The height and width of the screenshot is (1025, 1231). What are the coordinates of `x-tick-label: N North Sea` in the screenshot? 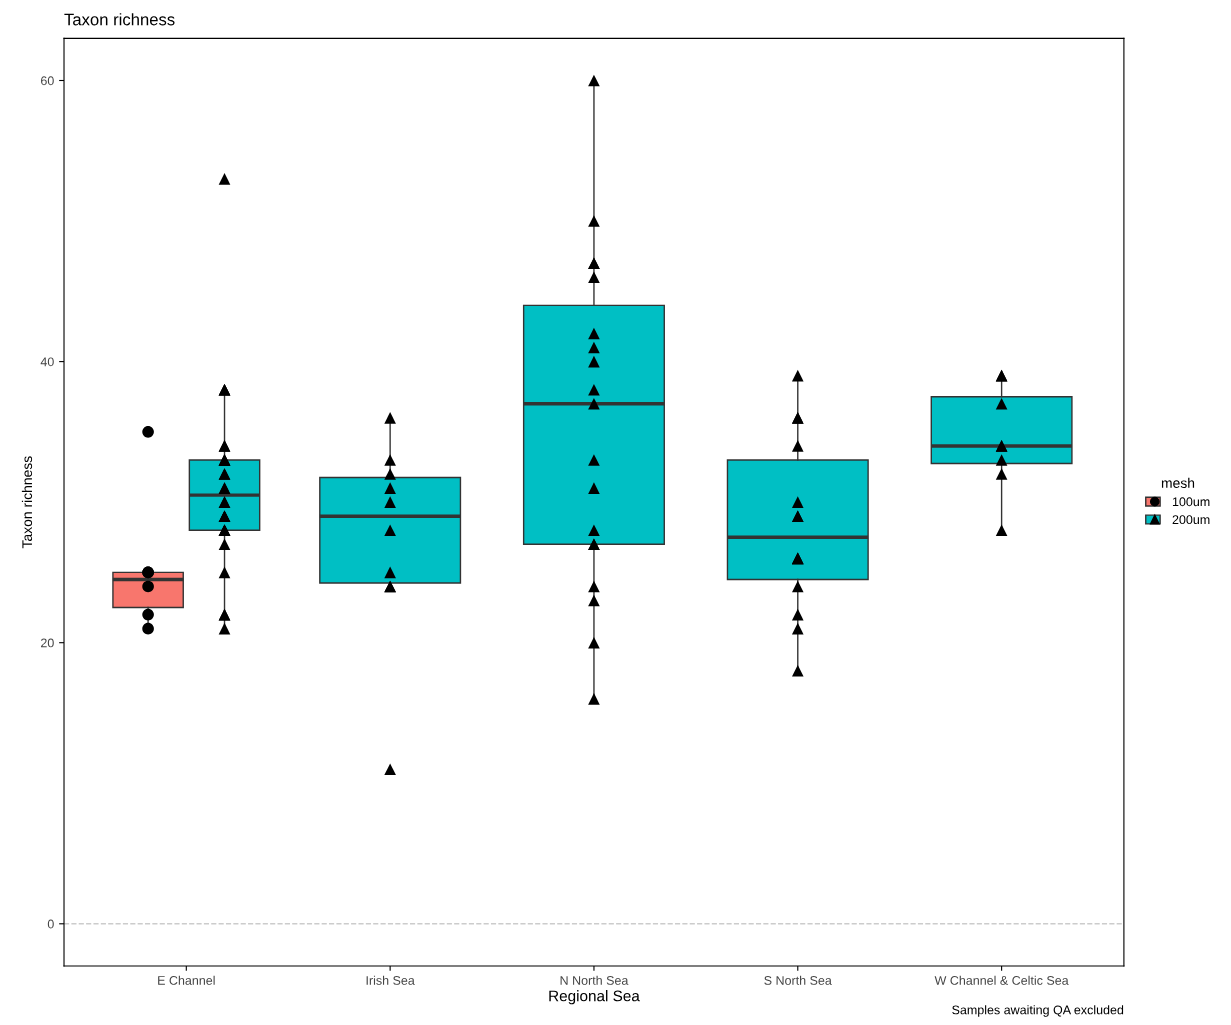 It's located at (594, 980).